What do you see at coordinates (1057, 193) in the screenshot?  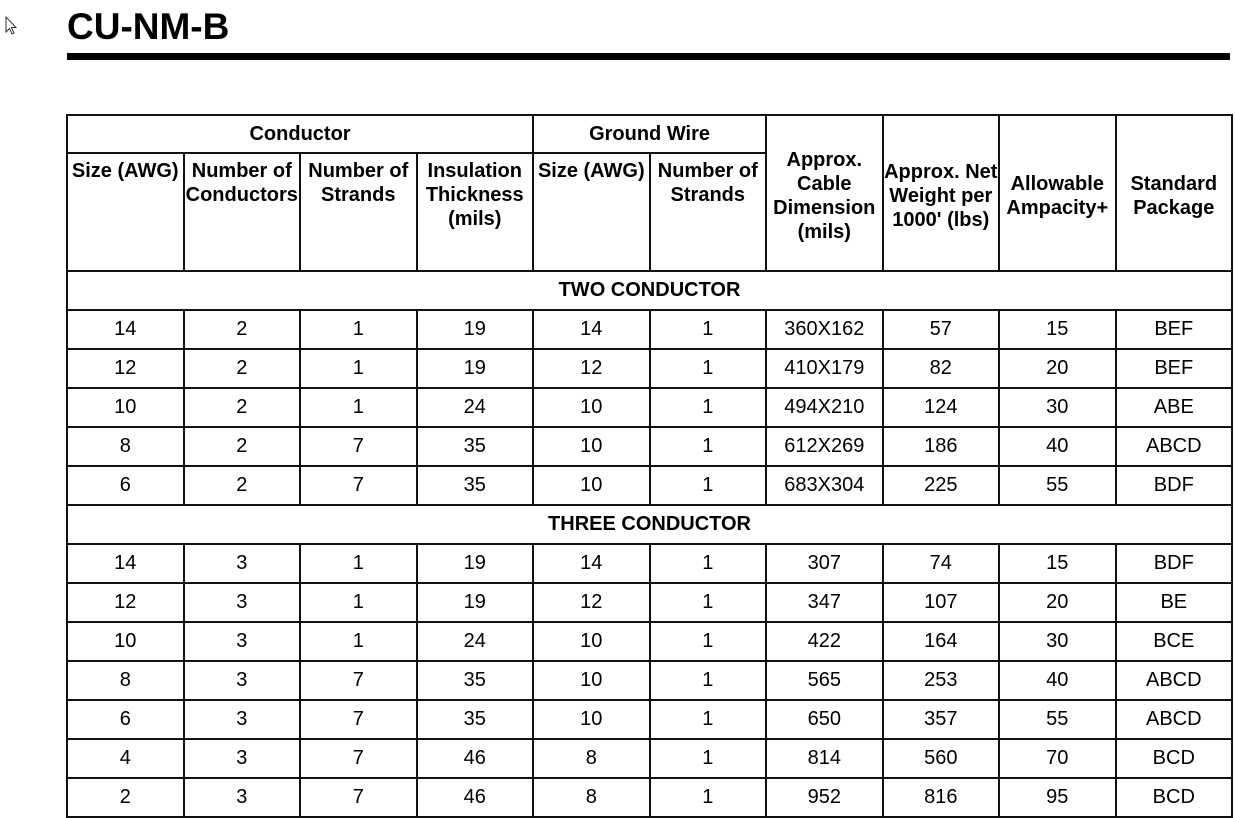 I see `header-ampacity: Allowable Ampacity+` at bounding box center [1057, 193].